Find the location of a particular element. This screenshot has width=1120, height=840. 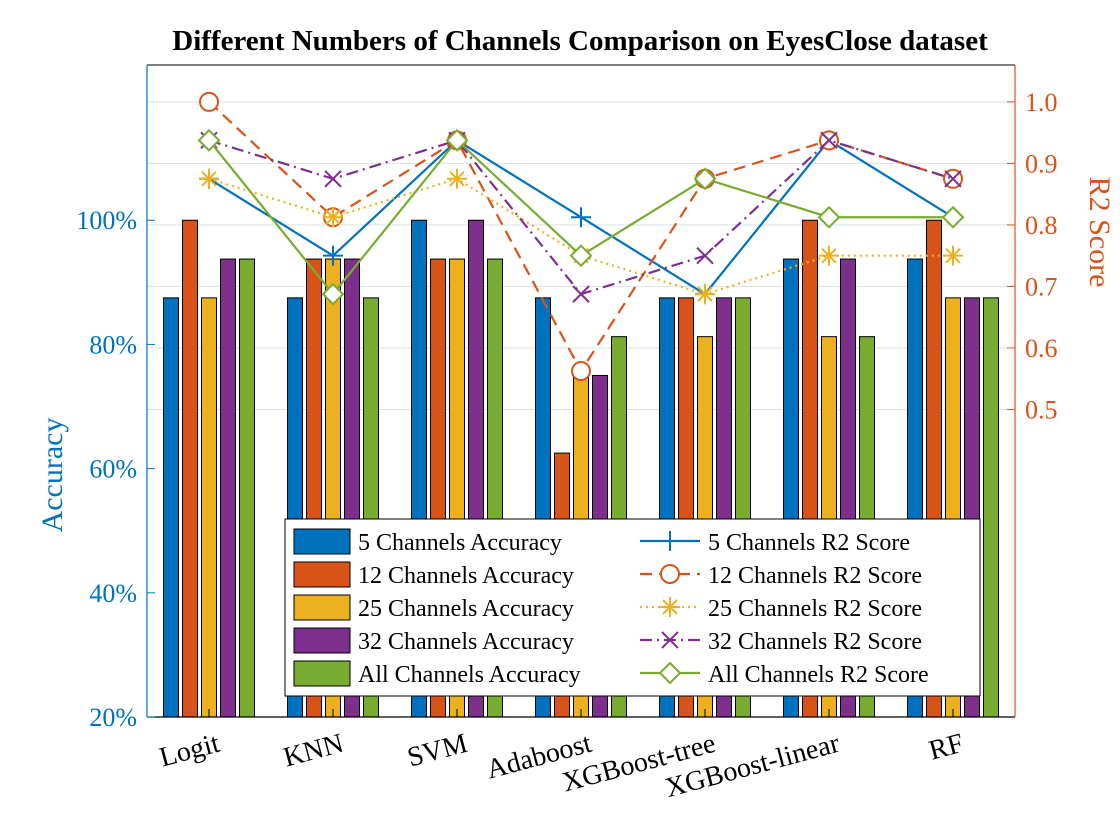

marker-s4-c2-p is located at coordinates (457, 140).